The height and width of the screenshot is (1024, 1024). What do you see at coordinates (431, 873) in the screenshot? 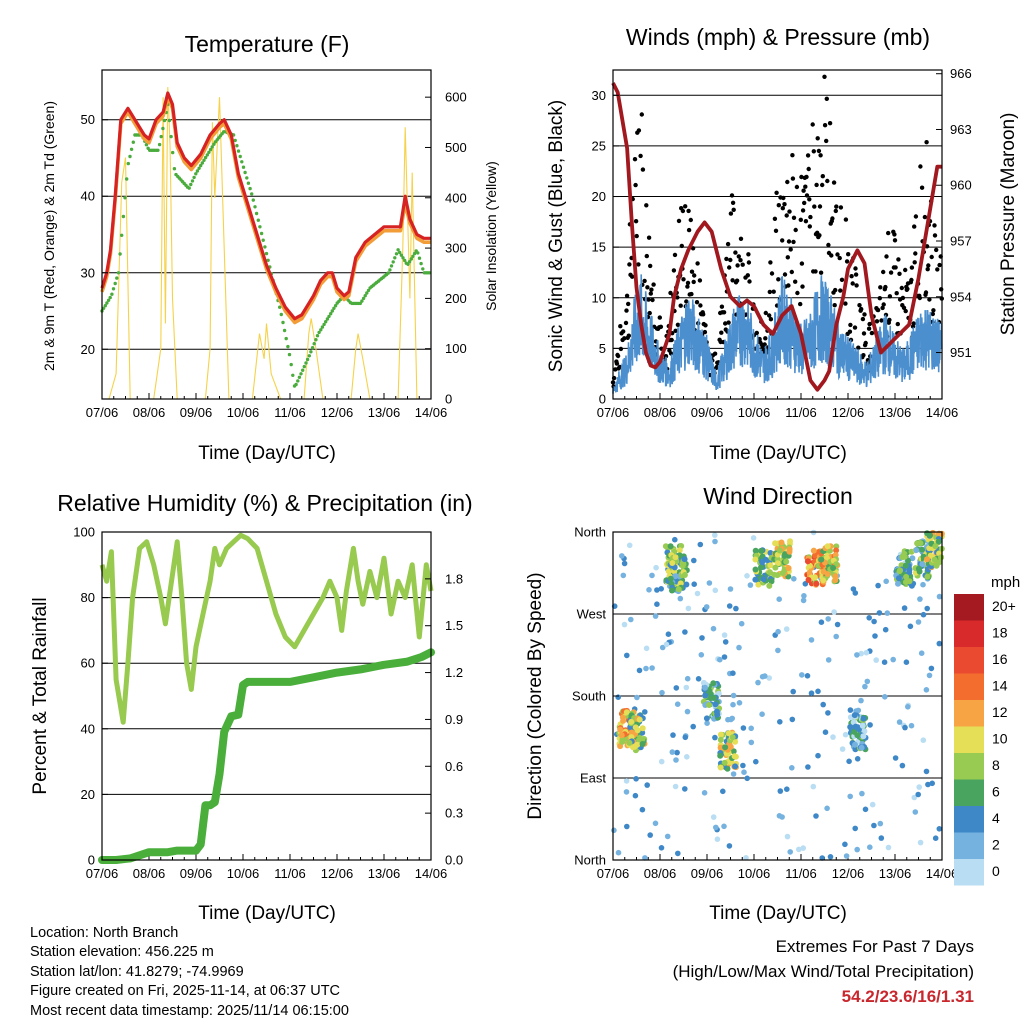
I see `rh-xtick-label: 14/06` at bounding box center [431, 873].